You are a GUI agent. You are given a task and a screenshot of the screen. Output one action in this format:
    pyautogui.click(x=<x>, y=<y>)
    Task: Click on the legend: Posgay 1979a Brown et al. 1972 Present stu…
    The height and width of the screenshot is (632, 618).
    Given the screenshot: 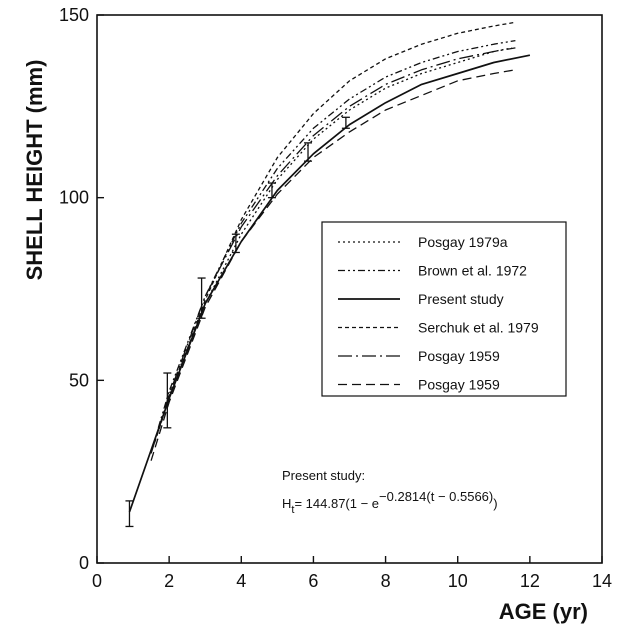 What is the action you would take?
    pyautogui.click(x=444, y=309)
    